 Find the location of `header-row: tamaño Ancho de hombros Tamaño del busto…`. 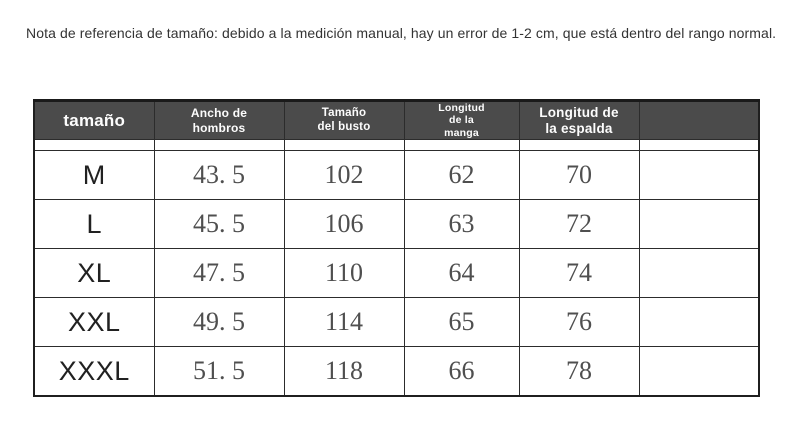

header-row: tamaño Ancho de hombros Tamaño del busto… is located at coordinates (396, 120).